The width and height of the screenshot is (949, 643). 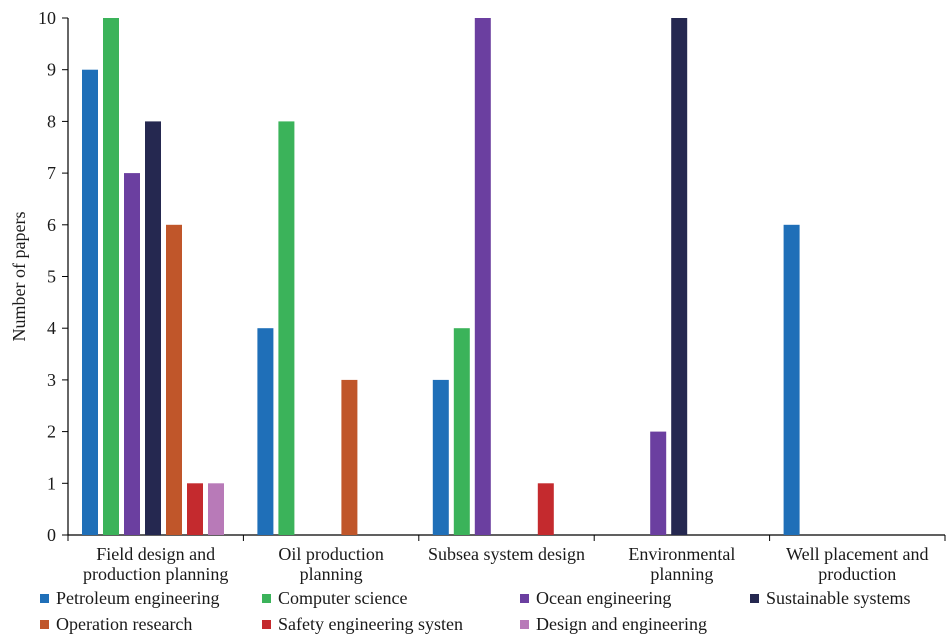 What do you see at coordinates (51, 121) in the screenshot?
I see `y-tick-label: 8` at bounding box center [51, 121].